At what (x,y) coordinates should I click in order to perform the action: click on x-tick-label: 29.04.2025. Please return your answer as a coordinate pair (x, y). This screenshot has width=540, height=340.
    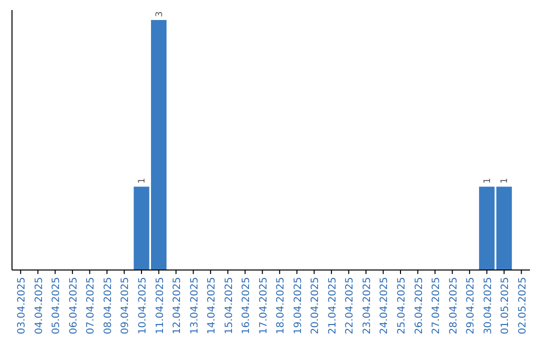
    Looking at the image, I should click on (471, 305).